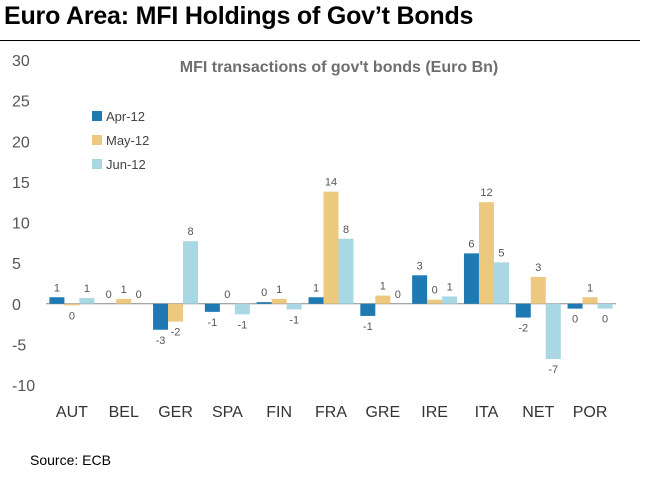  Describe the element at coordinates (331, 183) in the screenshot. I see `data-label: 14` at that location.